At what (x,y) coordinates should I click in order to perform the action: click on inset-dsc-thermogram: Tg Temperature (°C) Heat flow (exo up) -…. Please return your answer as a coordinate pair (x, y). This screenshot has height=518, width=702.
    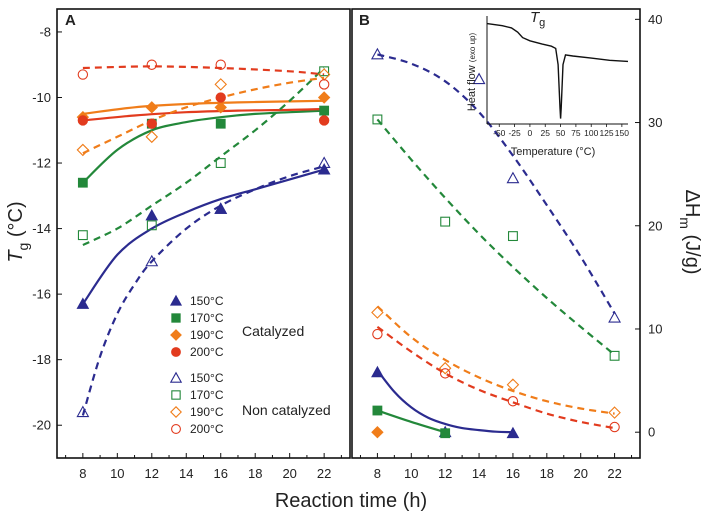
    Looking at the image, I should click on (547, 83).